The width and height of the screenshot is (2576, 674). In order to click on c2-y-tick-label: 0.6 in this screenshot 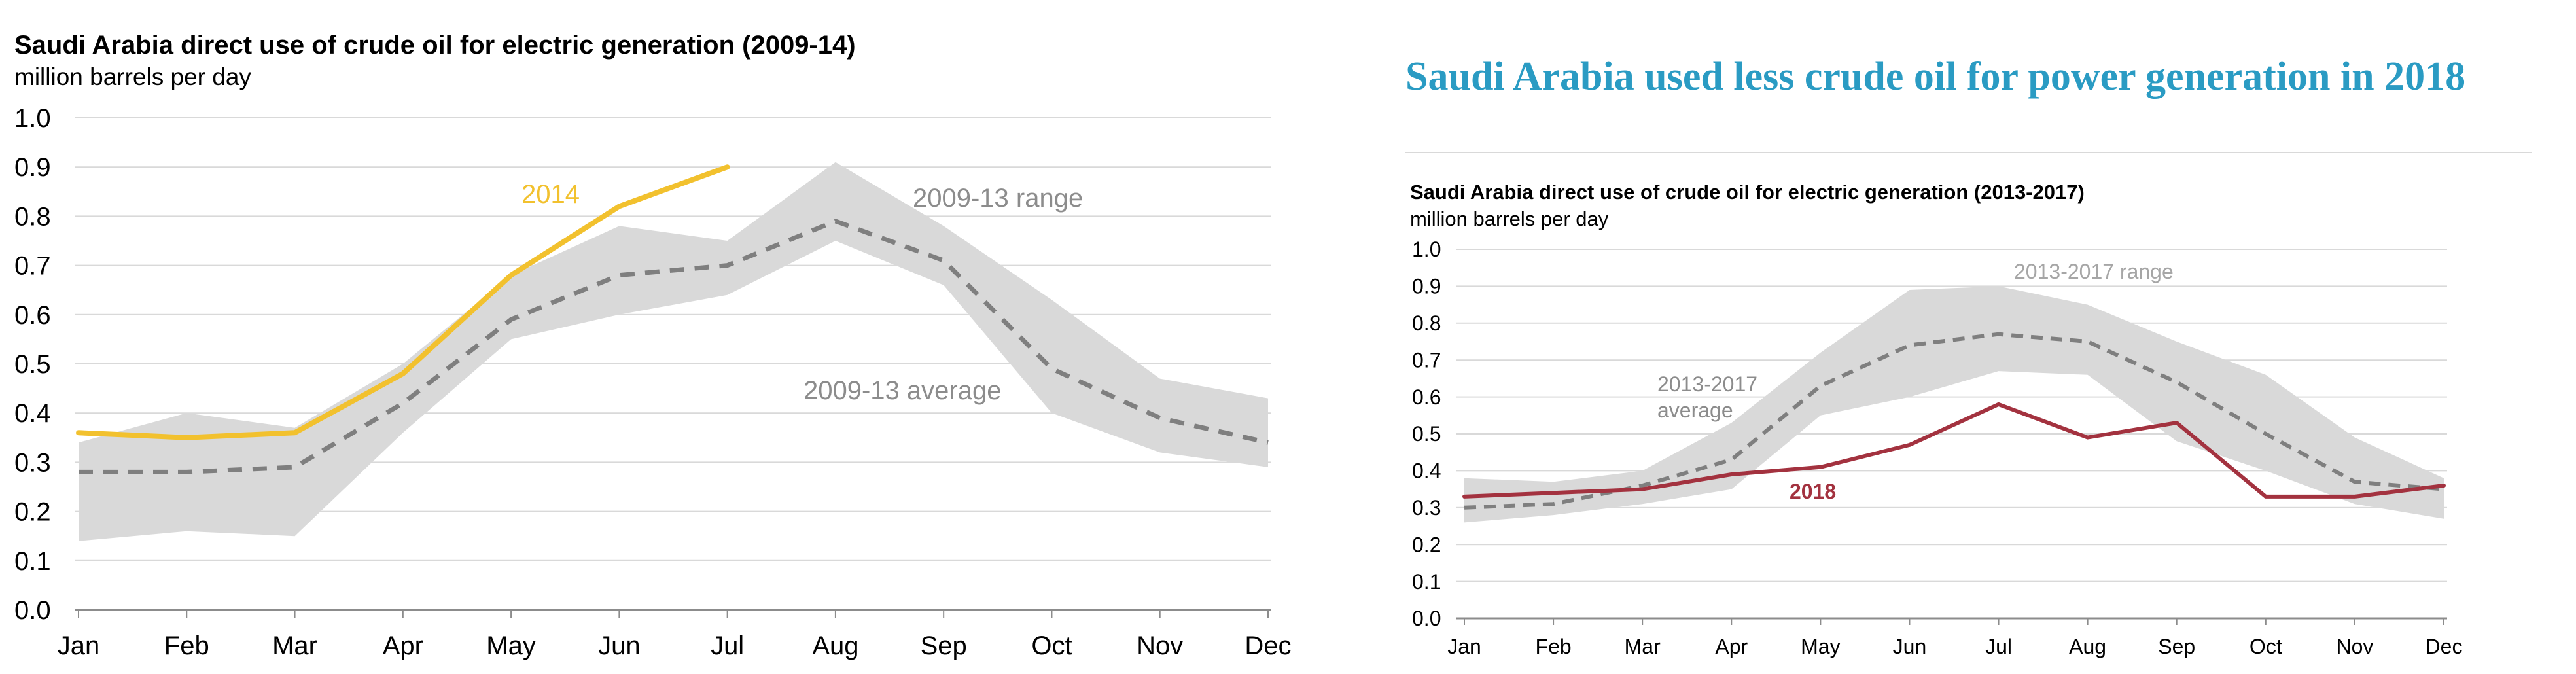, I will do `click(1426, 397)`.